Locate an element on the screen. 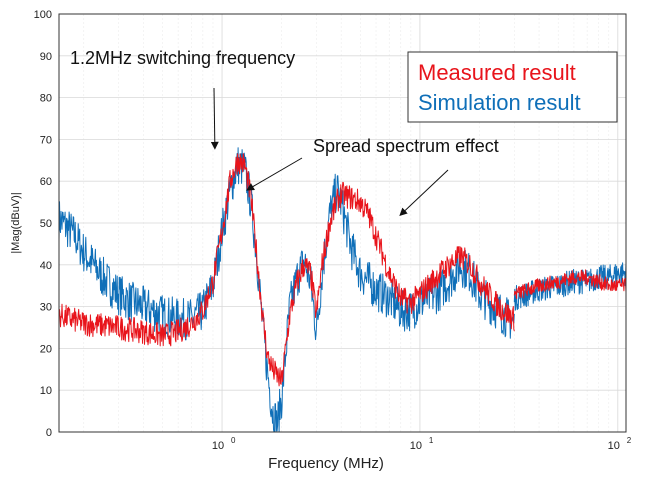 This screenshot has width=647, height=479. legend-entry-measured: Measured result is located at coordinates (497, 72).